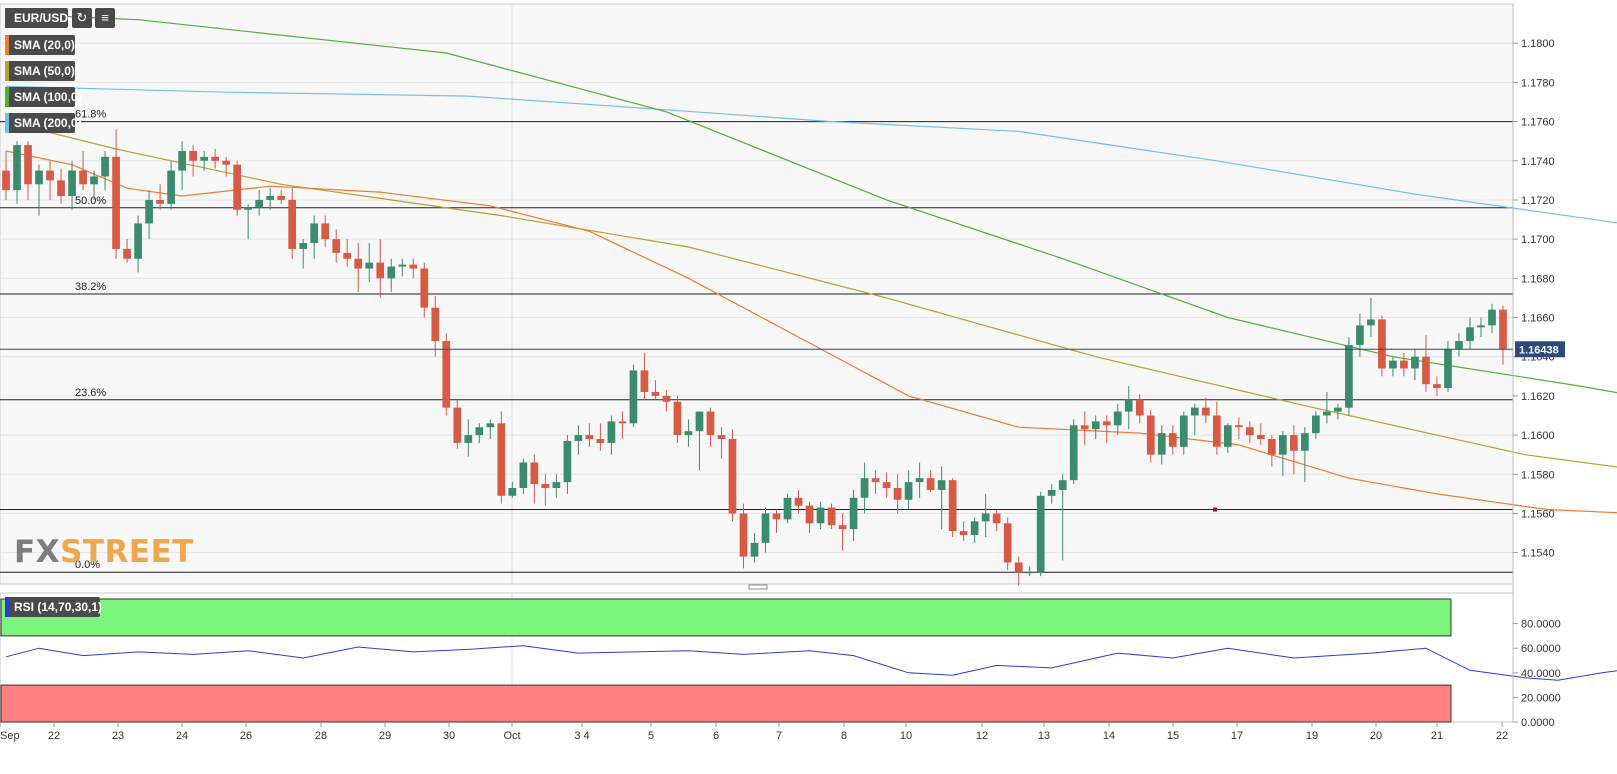 This screenshot has width=1617, height=774. Describe the element at coordinates (1538, 397) in the screenshot. I see `y-tick-label: 1.1620` at that location.